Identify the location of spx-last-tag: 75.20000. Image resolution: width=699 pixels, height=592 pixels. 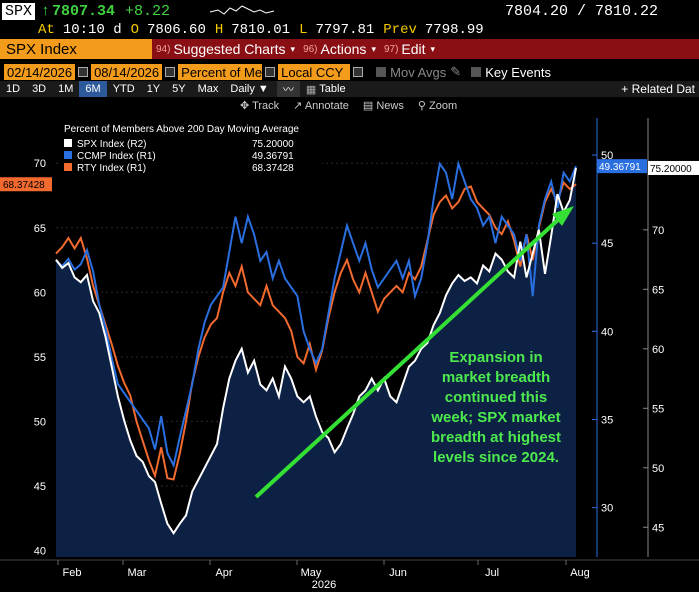
(671, 169).